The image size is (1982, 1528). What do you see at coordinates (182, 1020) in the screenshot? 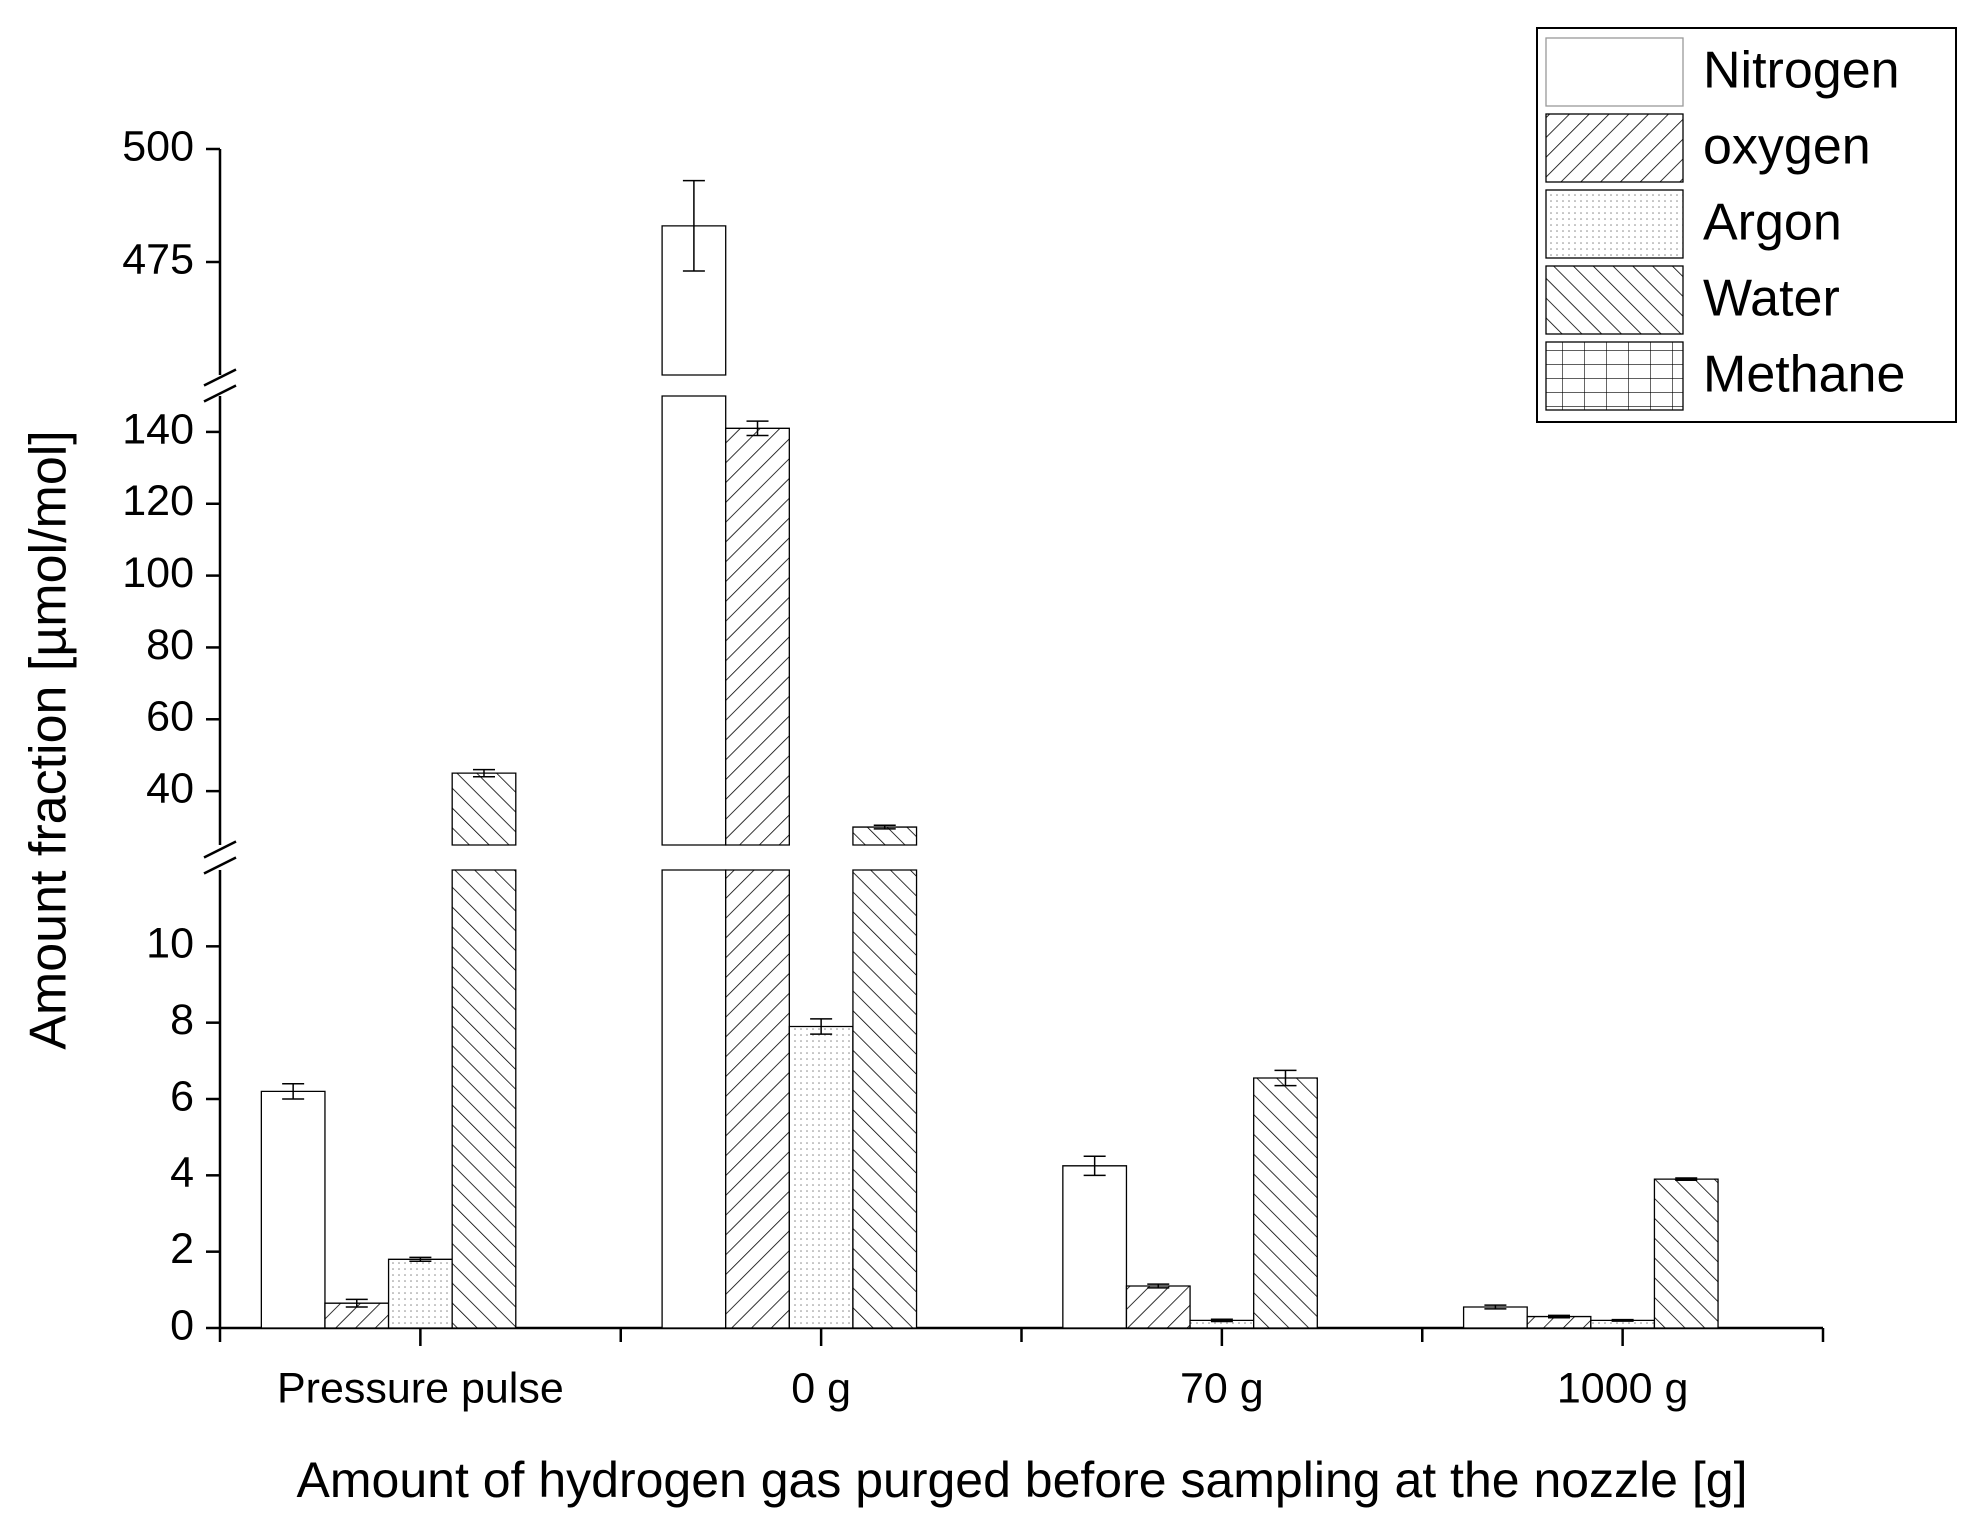
I see `y-tick-label: 8` at bounding box center [182, 1020].